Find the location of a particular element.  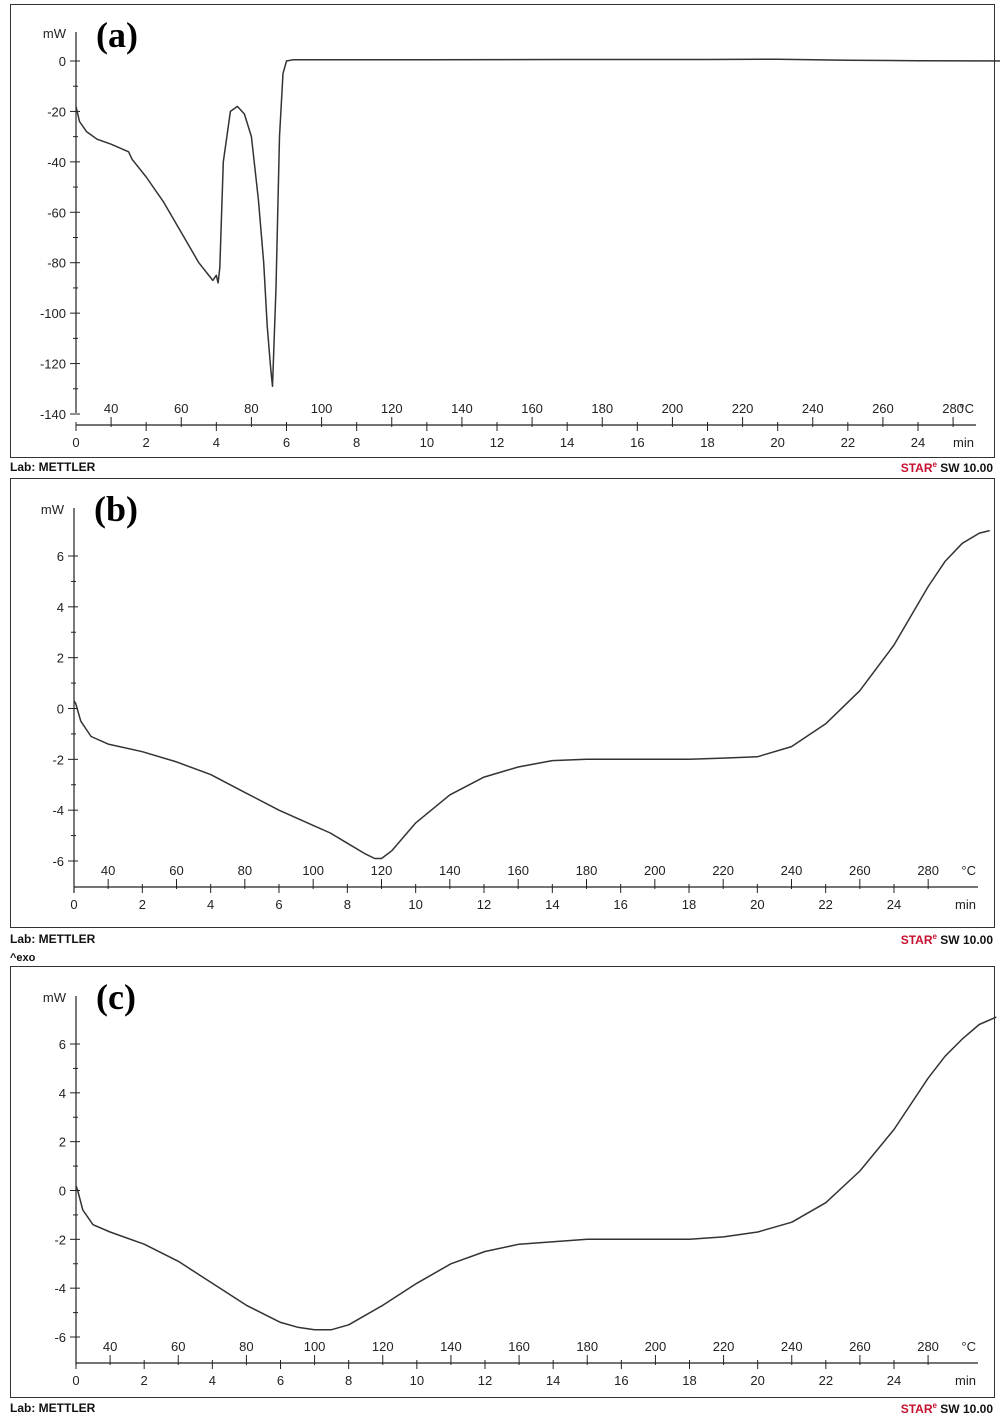

chart-footer-a: Lab: METTLER STARe SW 10.00 is located at coordinates (502, 467).